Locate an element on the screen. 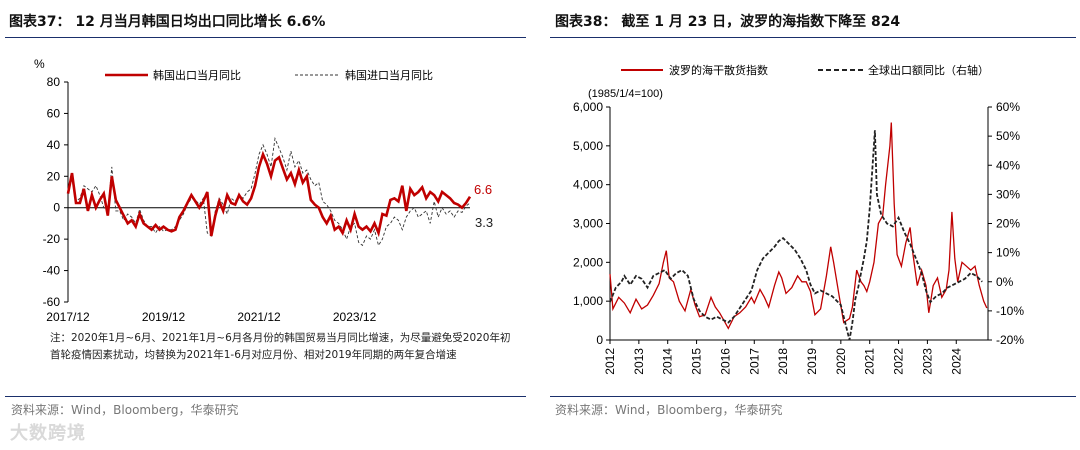 The height and width of the screenshot is (450, 1080). import-series-line is located at coordinates (269, 191).